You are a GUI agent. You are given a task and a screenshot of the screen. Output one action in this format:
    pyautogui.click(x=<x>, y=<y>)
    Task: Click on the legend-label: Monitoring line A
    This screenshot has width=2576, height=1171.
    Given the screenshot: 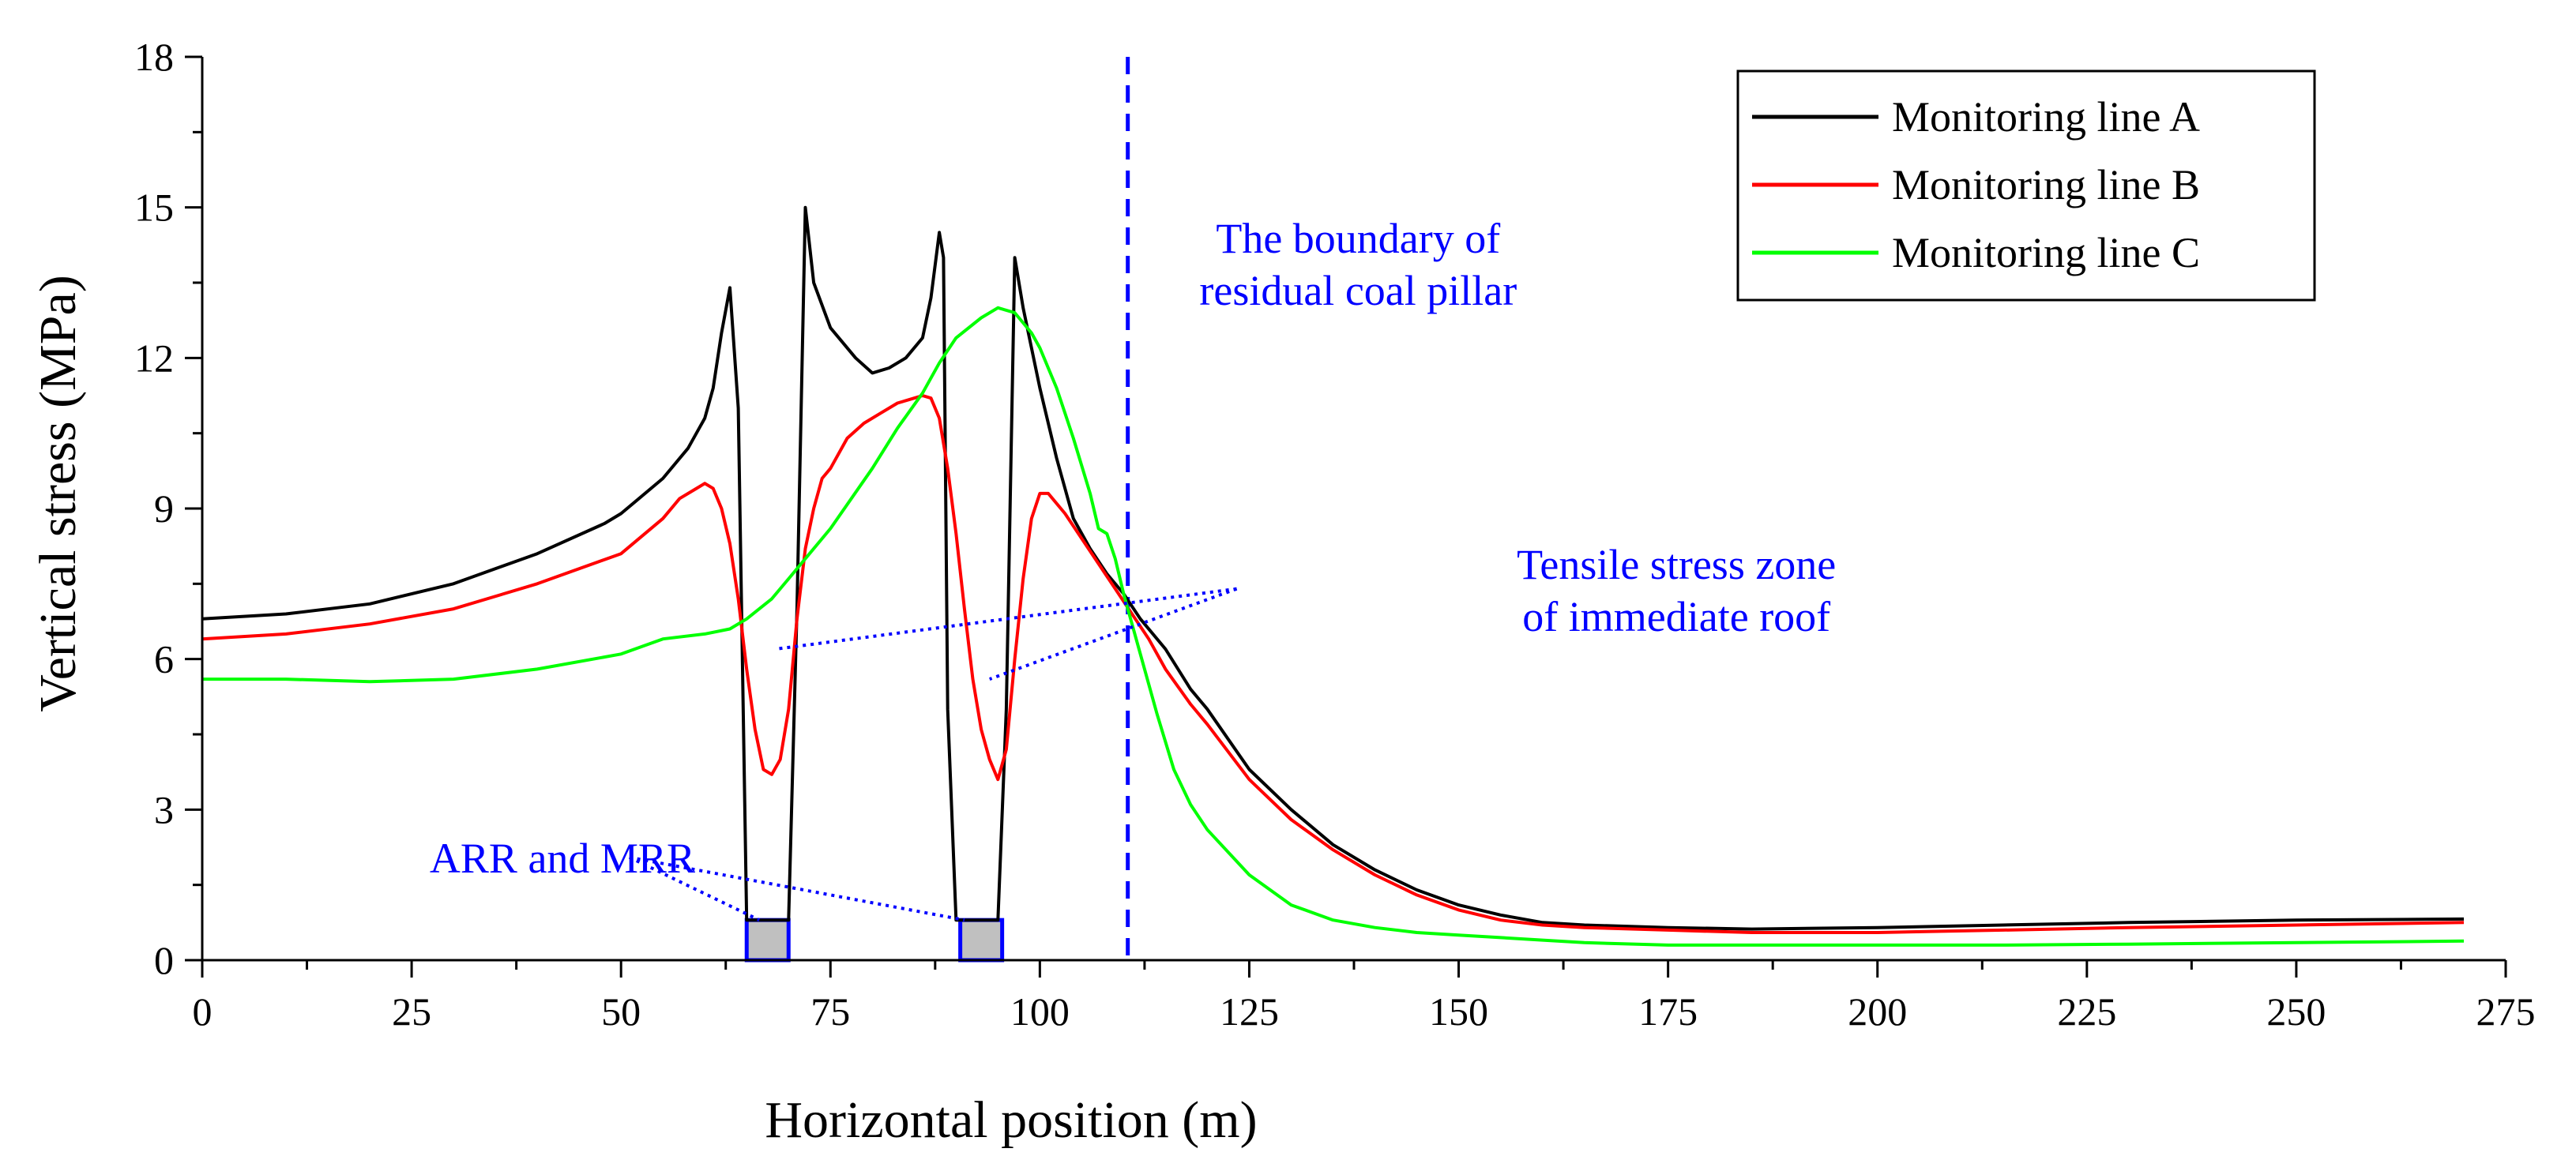 What is the action you would take?
    pyautogui.click(x=2046, y=117)
    